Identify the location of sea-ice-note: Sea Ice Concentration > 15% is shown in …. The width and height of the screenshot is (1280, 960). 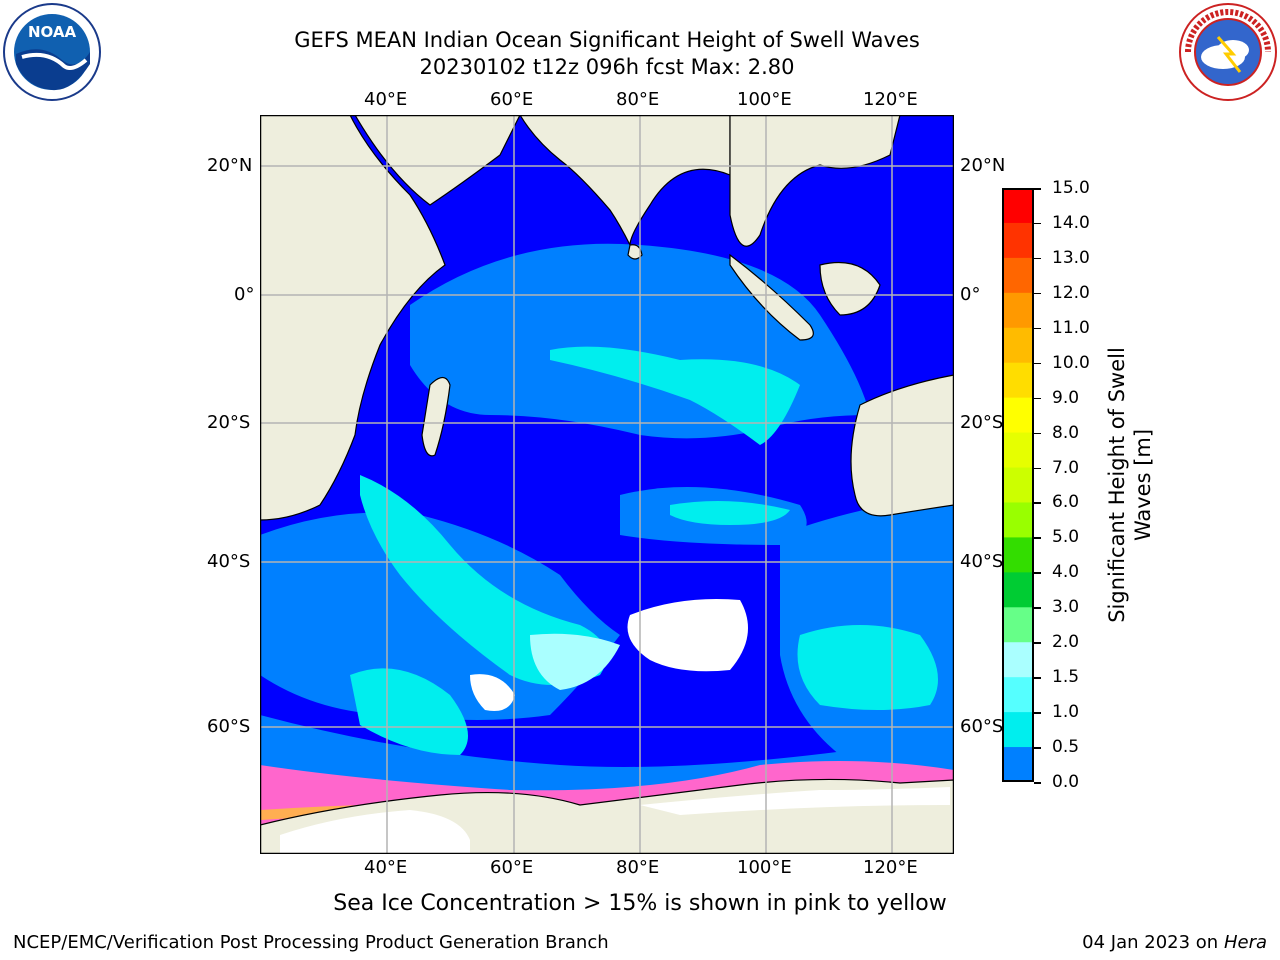
(640, 903).